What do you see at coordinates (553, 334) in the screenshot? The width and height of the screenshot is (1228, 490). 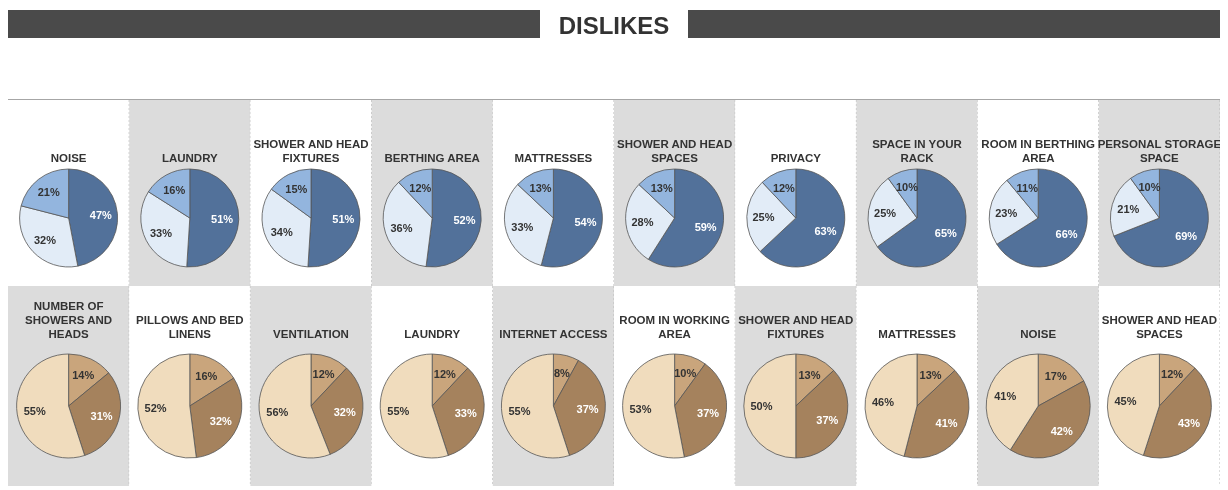 I see `chart-title: INTERNET ACCESS` at bounding box center [553, 334].